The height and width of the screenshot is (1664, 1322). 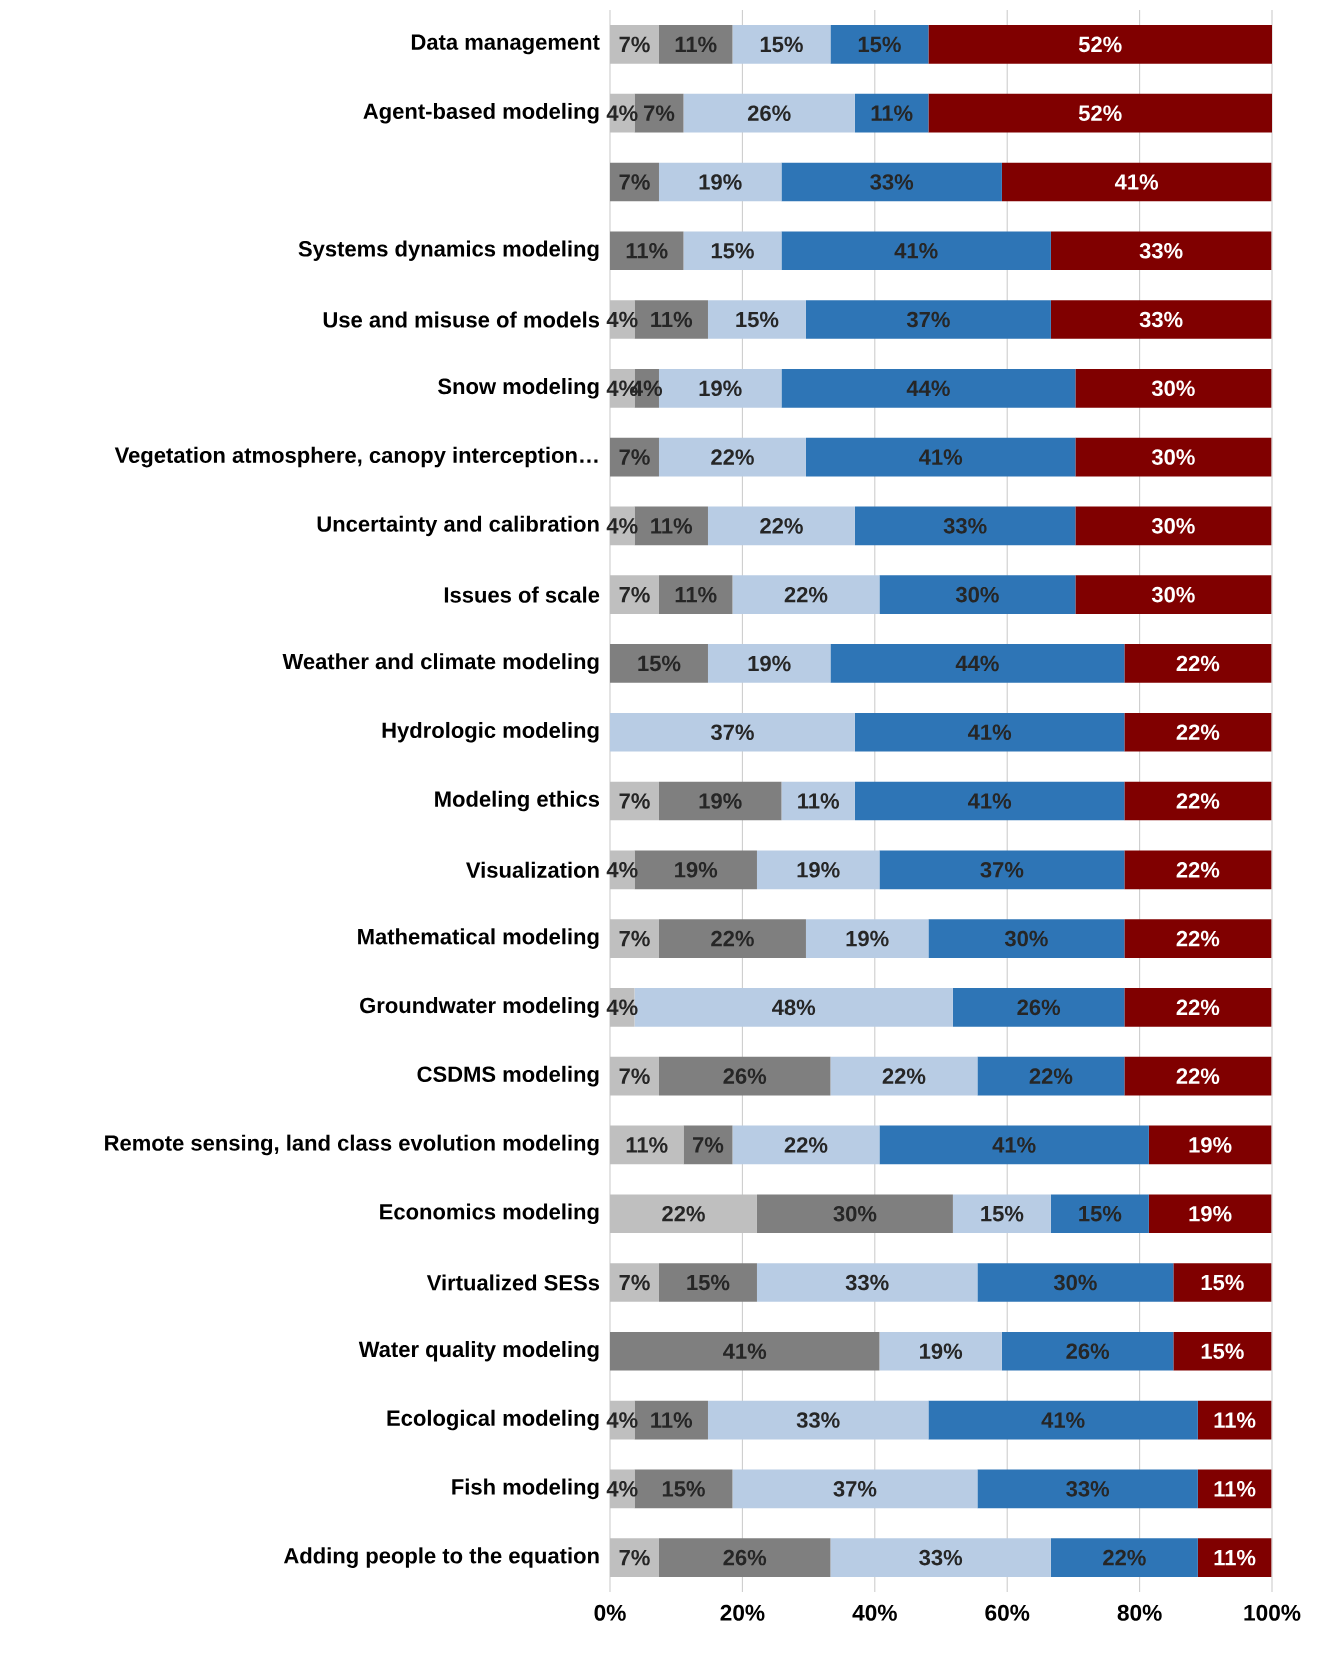 What do you see at coordinates (518, 388) in the screenshot?
I see `y-tick-label: Snow modeling` at bounding box center [518, 388].